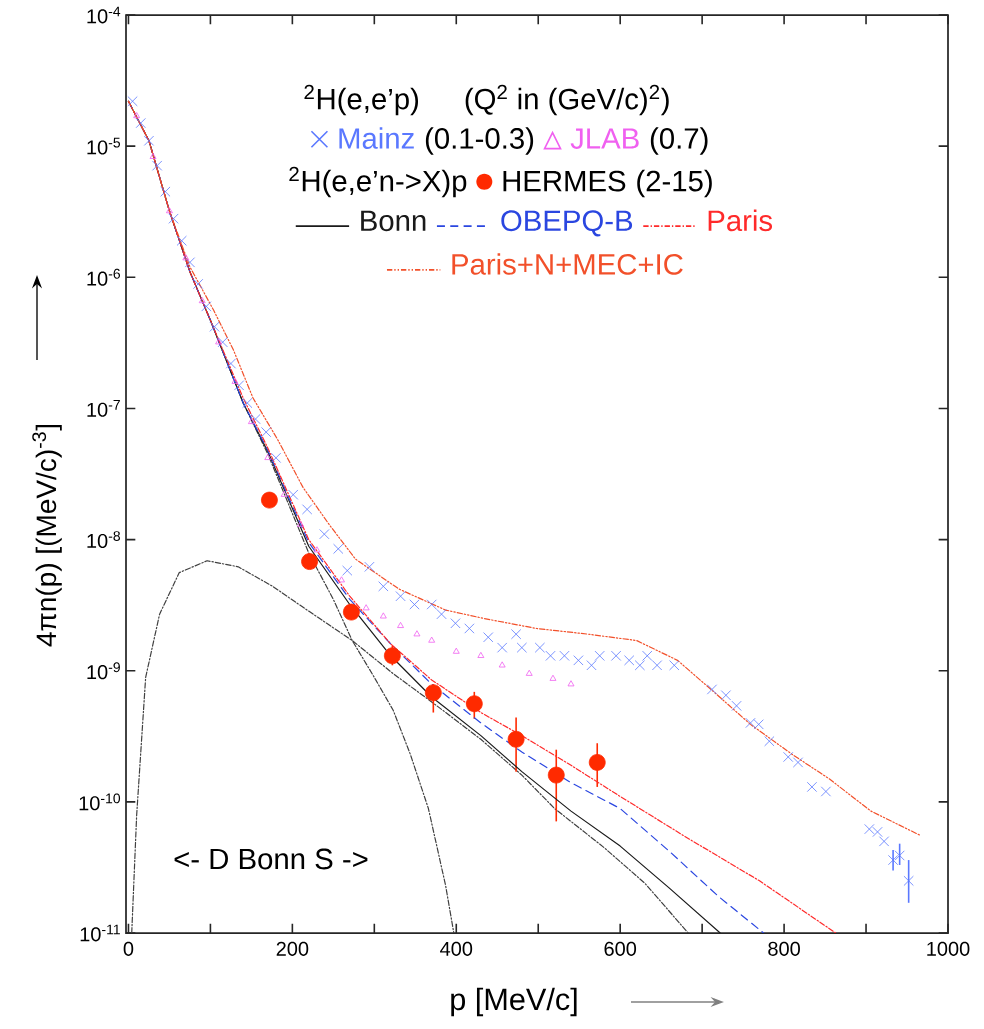 The width and height of the screenshot is (984, 1029). Describe the element at coordinates (361, 100) in the screenshot. I see `annotation: $^{2}$H(e,e’p)` at that location.